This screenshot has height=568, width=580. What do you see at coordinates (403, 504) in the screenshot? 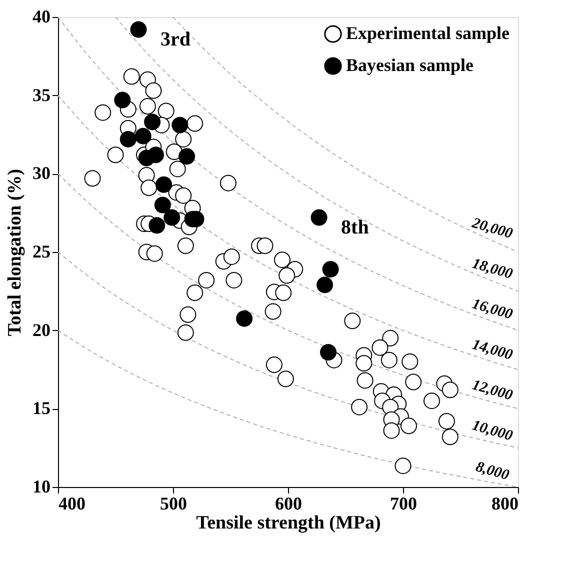
I see `x-tick-label: 700` at bounding box center [403, 504].